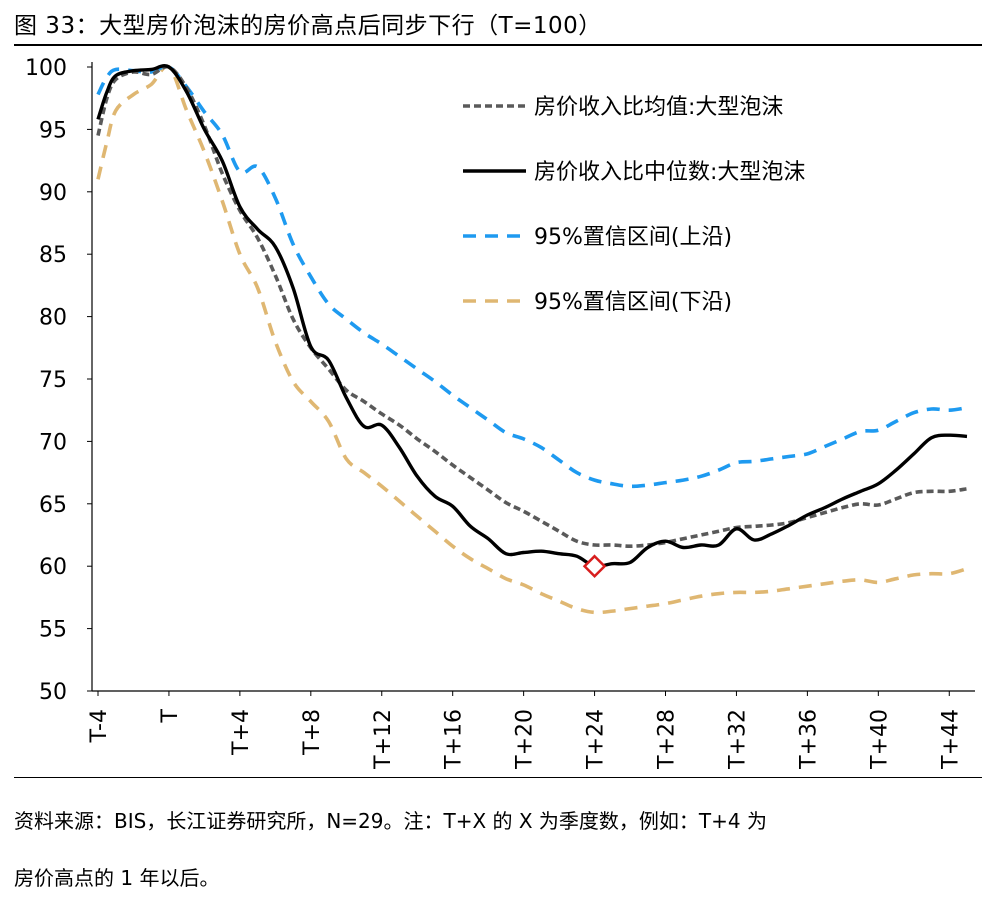 The width and height of the screenshot is (996, 901). Describe the element at coordinates (950, 739) in the screenshot. I see `x-tick-label: T+44` at that location.